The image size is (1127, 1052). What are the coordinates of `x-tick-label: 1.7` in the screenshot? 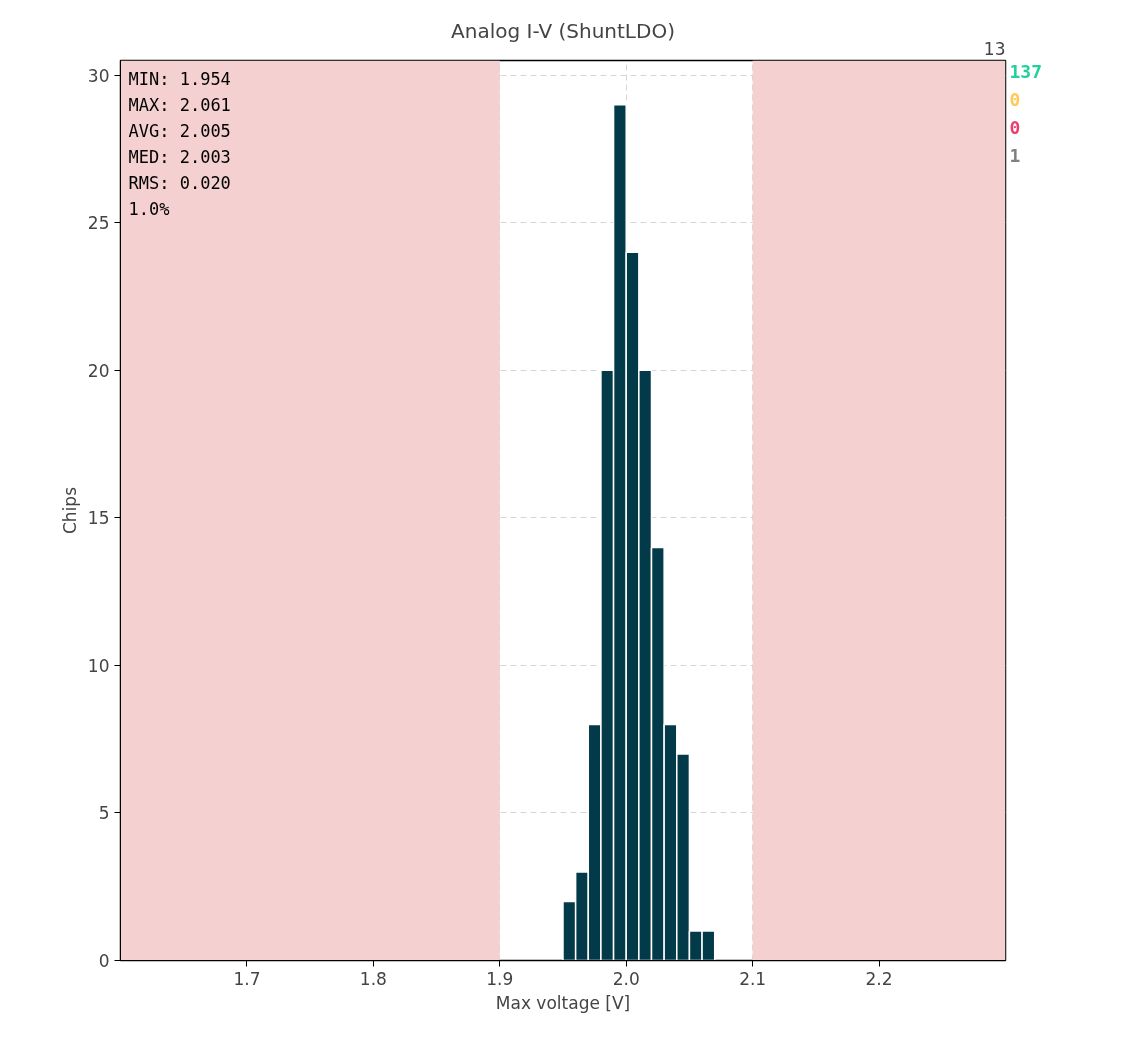 It's located at (247, 978).